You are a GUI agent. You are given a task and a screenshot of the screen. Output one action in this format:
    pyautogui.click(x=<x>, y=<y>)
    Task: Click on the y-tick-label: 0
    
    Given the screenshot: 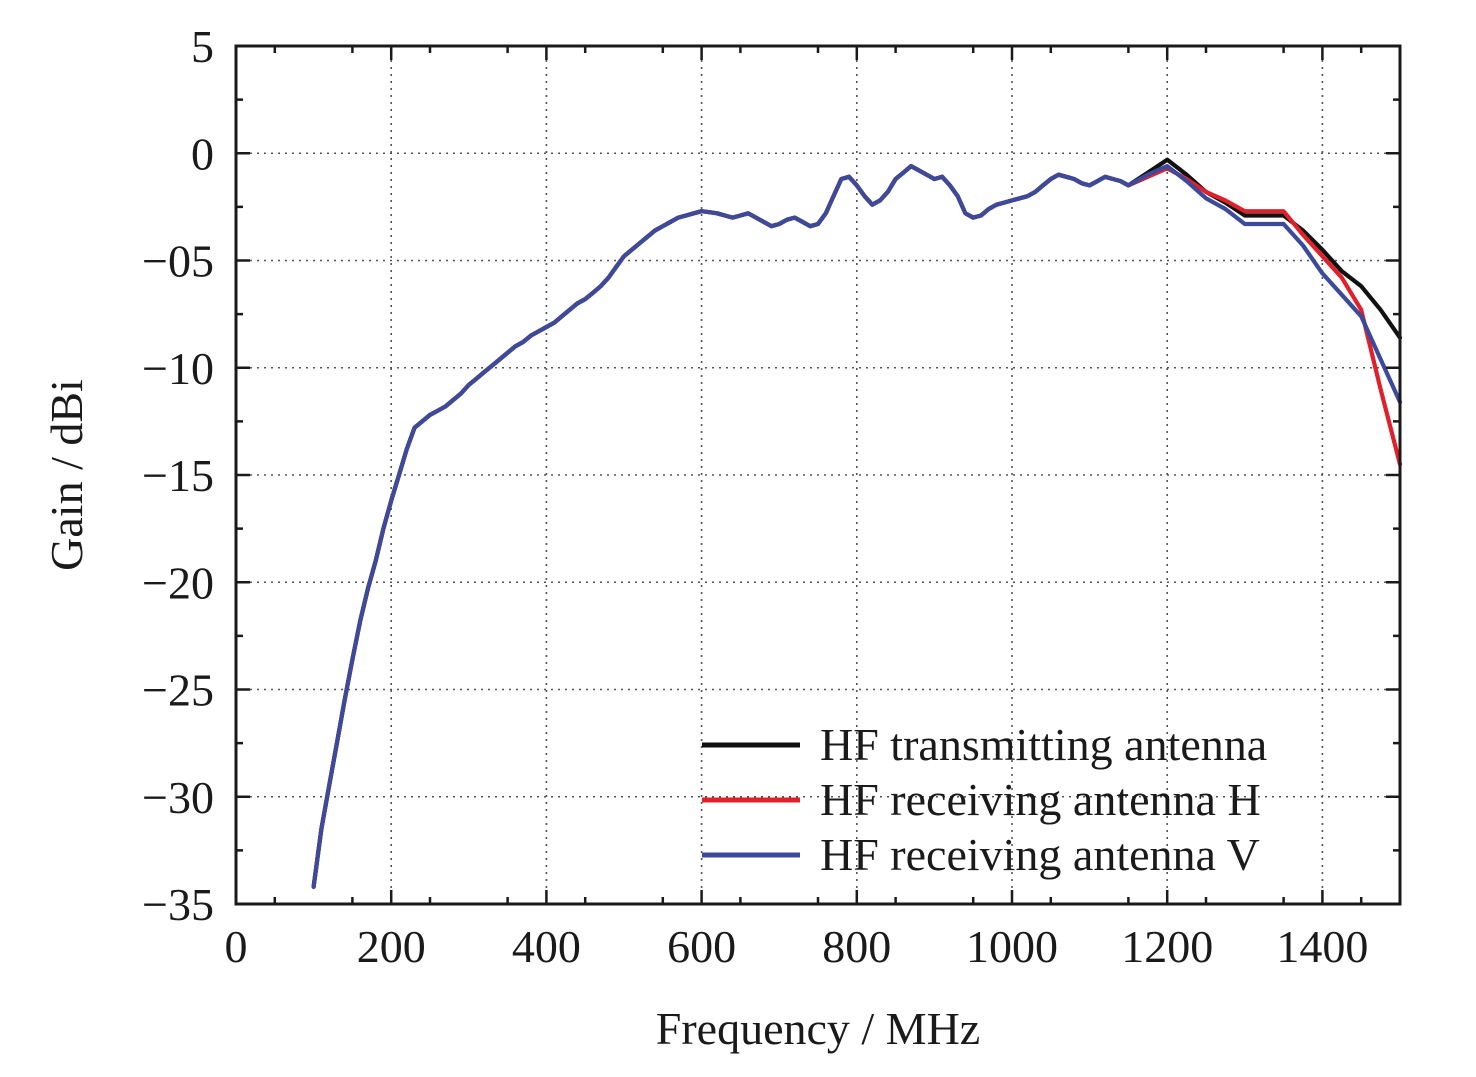 What is the action you would take?
    pyautogui.click(x=202, y=153)
    